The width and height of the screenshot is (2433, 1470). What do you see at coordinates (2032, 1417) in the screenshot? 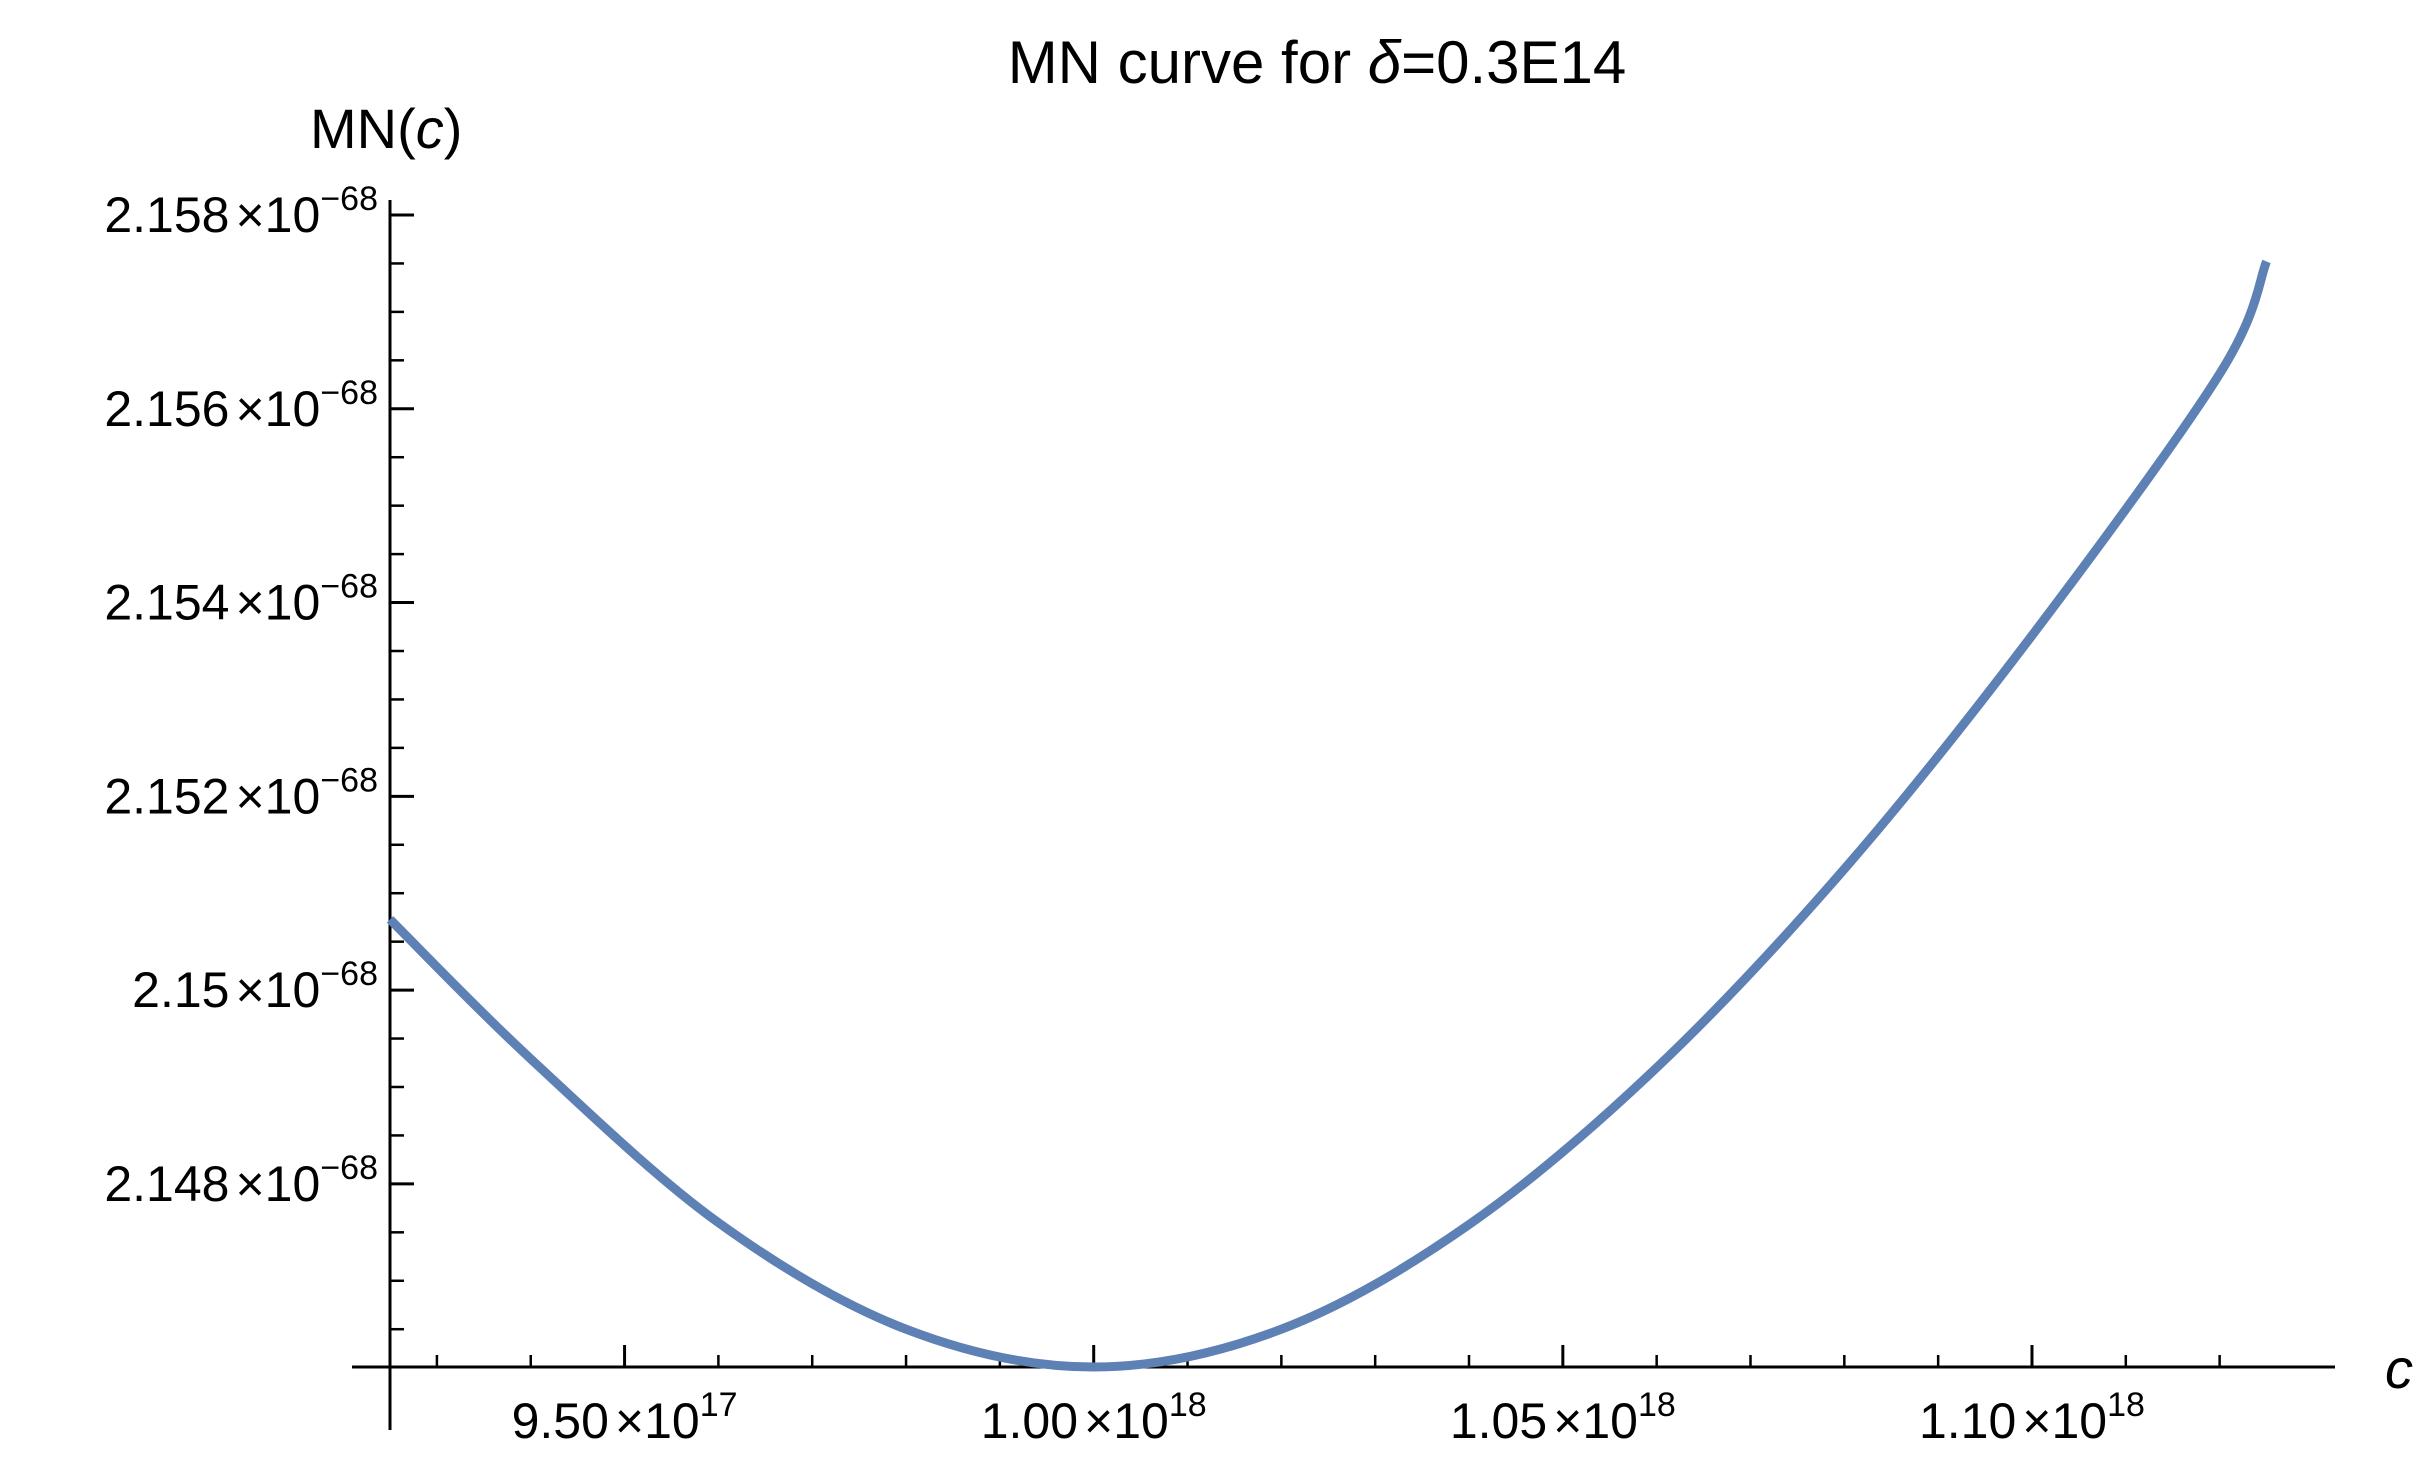
I see `x-tick-label: 1.10 ×10¹⁸` at bounding box center [2032, 1417].